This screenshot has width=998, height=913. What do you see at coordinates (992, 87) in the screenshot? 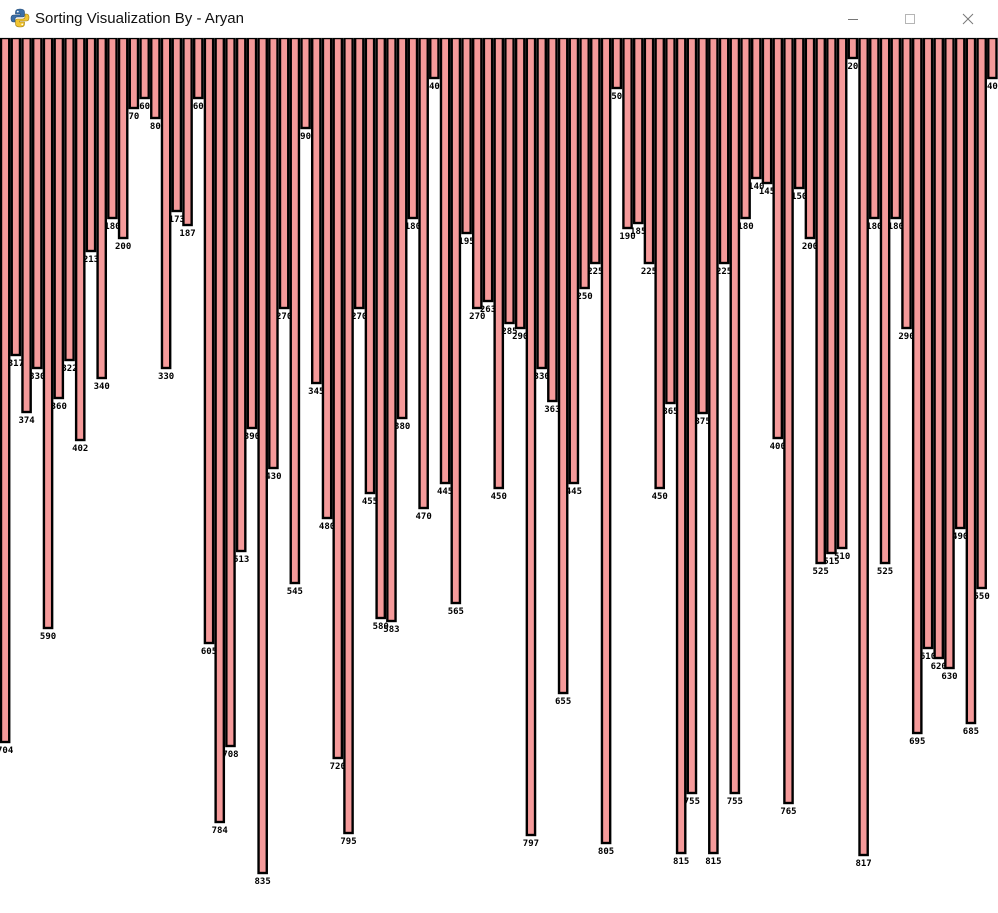
I see `bar-value-label: 40` at bounding box center [992, 87].